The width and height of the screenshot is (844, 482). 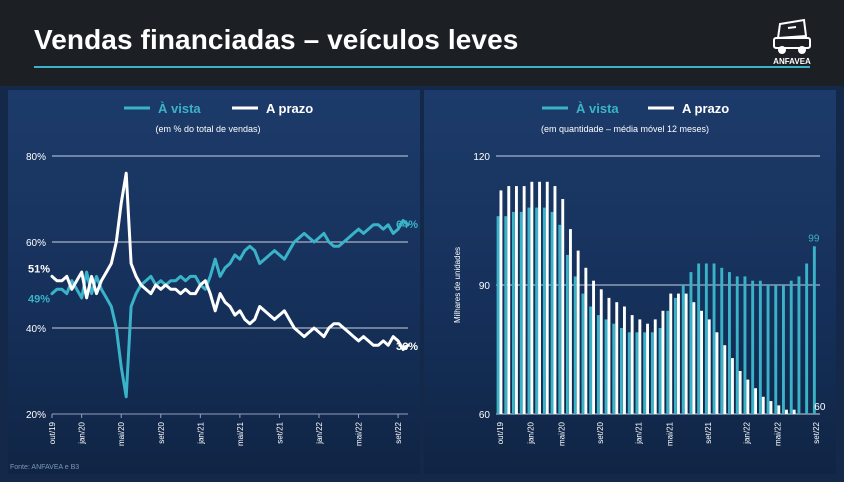 What do you see at coordinates (407, 225) in the screenshot?
I see `end-label-a-vista: 64%` at bounding box center [407, 225].